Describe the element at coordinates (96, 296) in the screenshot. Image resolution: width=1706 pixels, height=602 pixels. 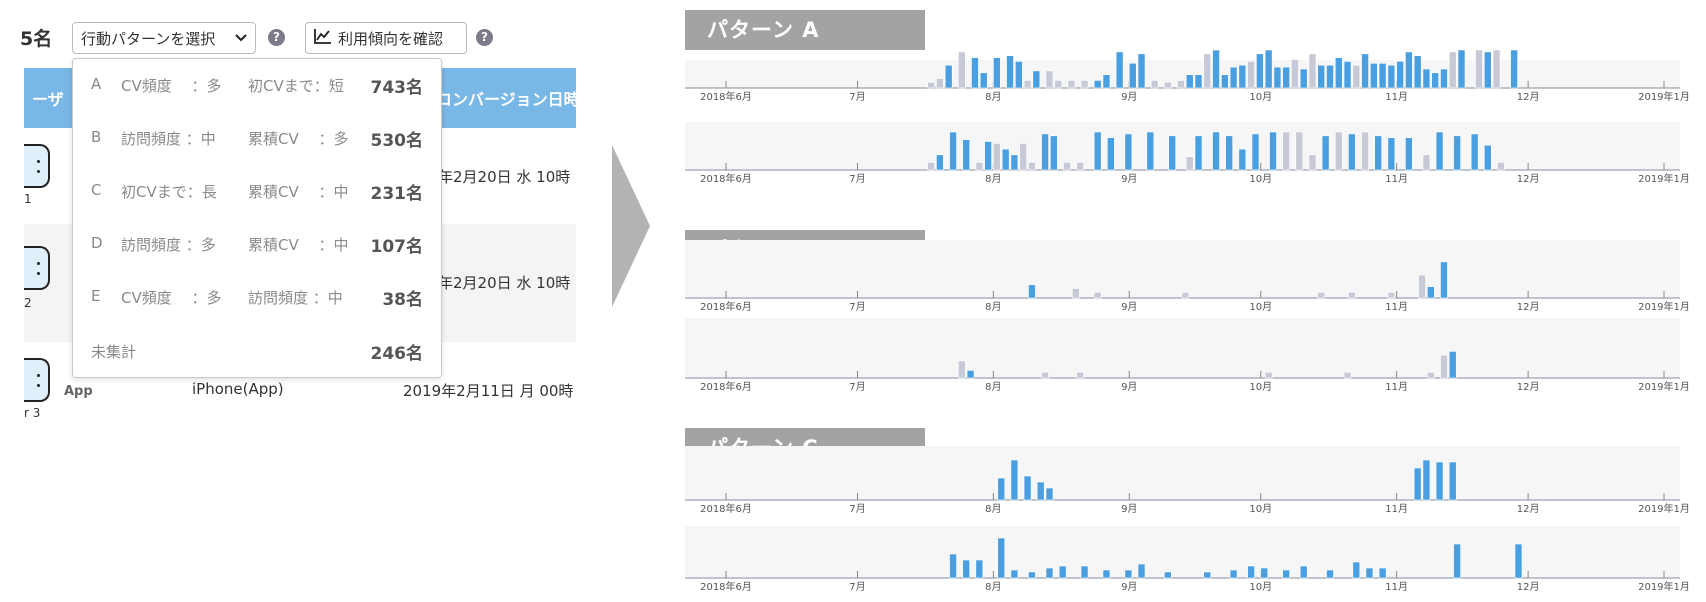
I see `pattern-letter: E` at that location.